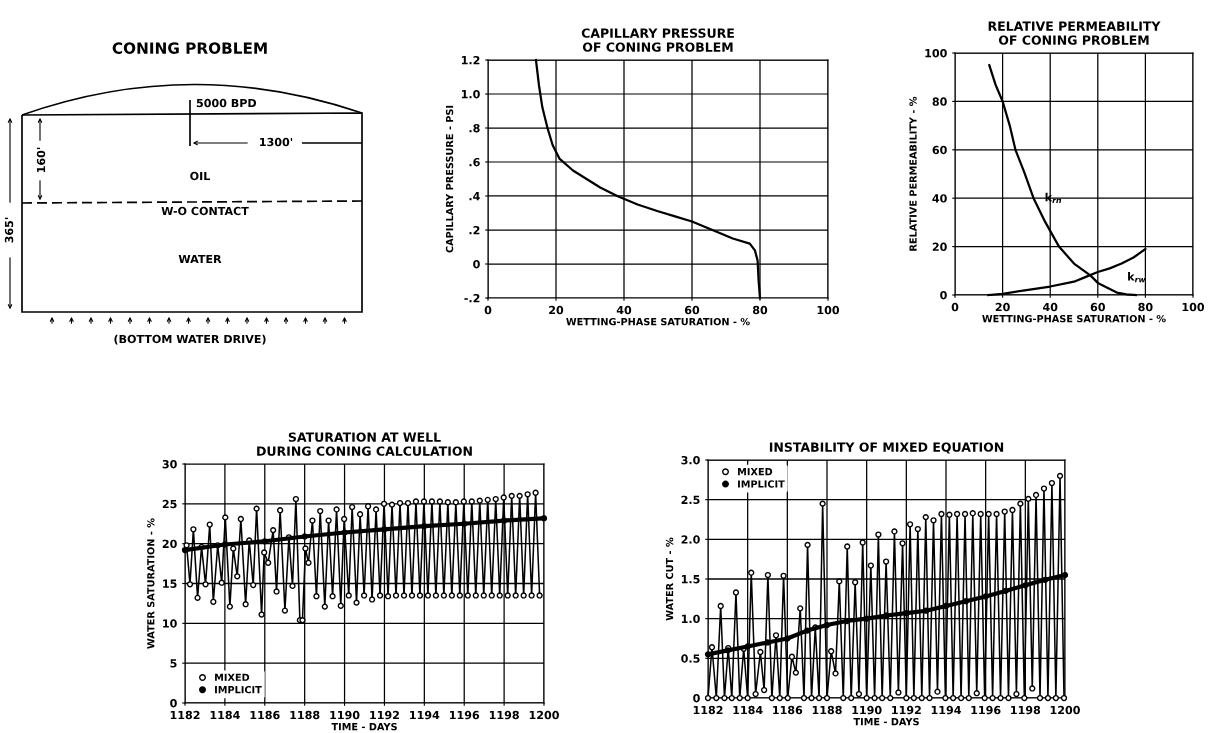 The image size is (1208, 733). I want to click on y-tick-label: 1.2, so click(470, 60).